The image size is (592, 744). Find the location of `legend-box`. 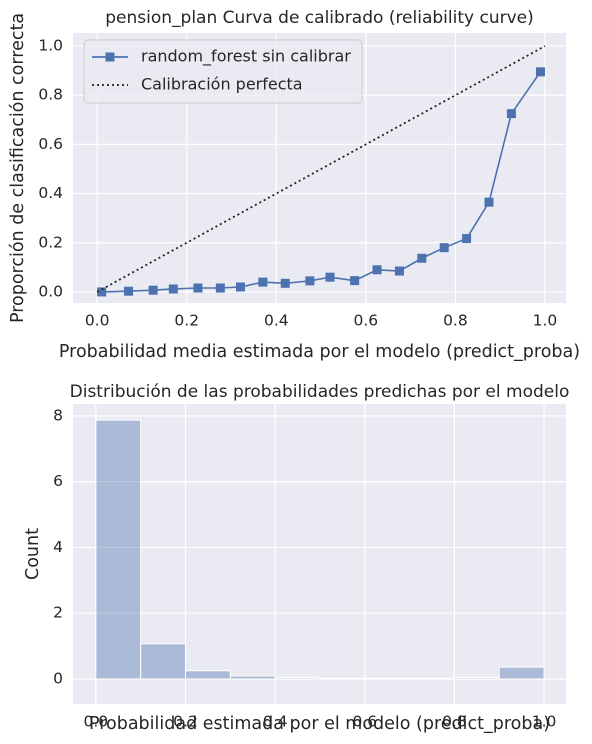

legend-box is located at coordinates (223, 71).